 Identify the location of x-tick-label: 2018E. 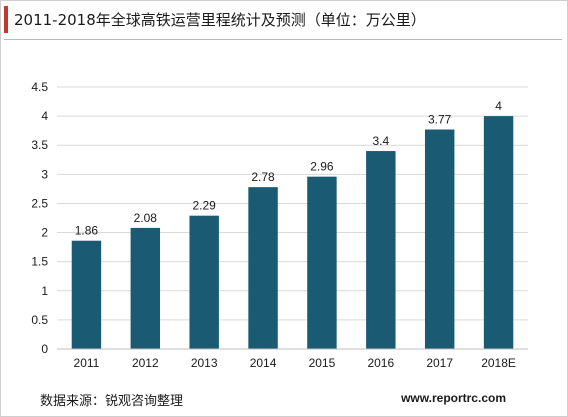
(498, 363).